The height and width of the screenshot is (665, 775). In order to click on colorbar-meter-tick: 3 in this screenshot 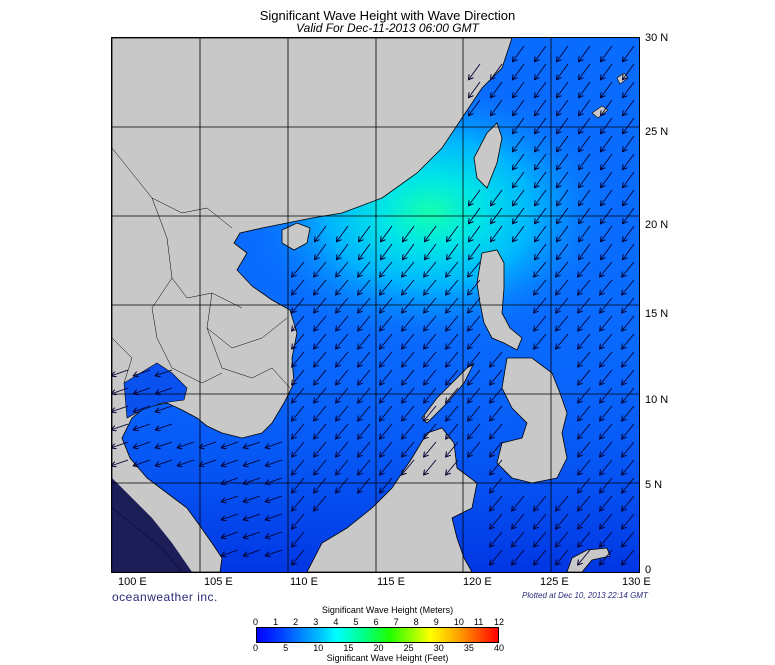, I will do `click(316, 622)`.